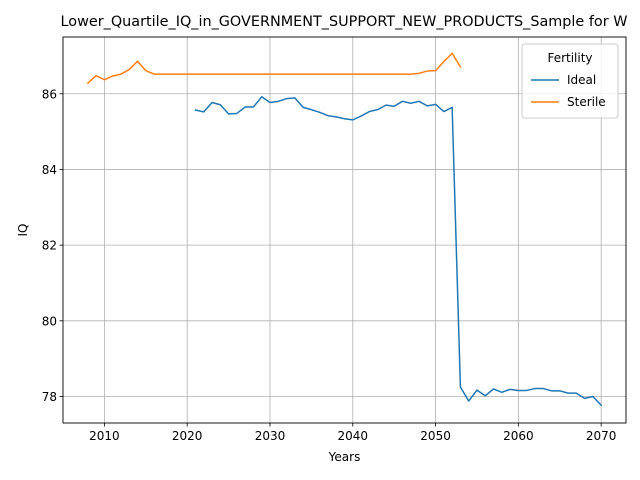 Image resolution: width=640 pixels, height=480 pixels. Describe the element at coordinates (344, 457) in the screenshot. I see `x-axis-label: Years` at that location.